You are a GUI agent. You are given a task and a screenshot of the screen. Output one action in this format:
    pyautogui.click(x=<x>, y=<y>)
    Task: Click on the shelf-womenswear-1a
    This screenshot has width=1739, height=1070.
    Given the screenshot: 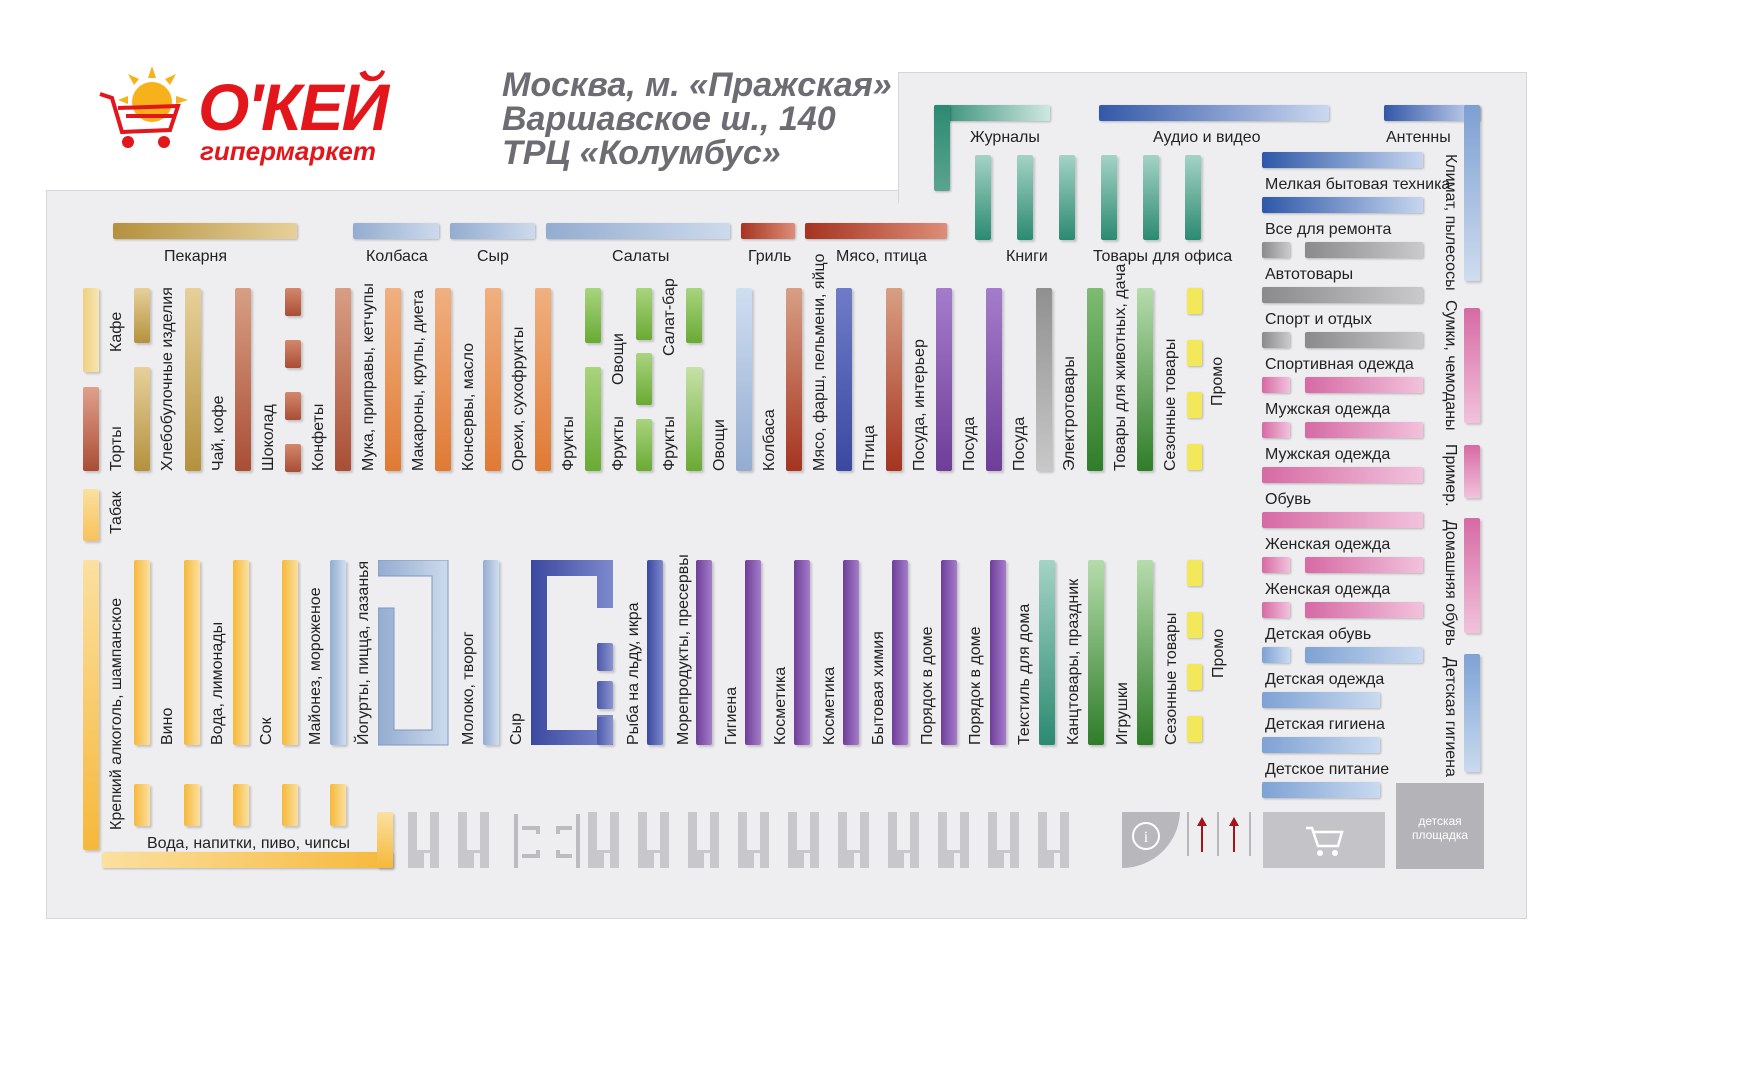 What is the action you would take?
    pyautogui.click(x=1276, y=565)
    